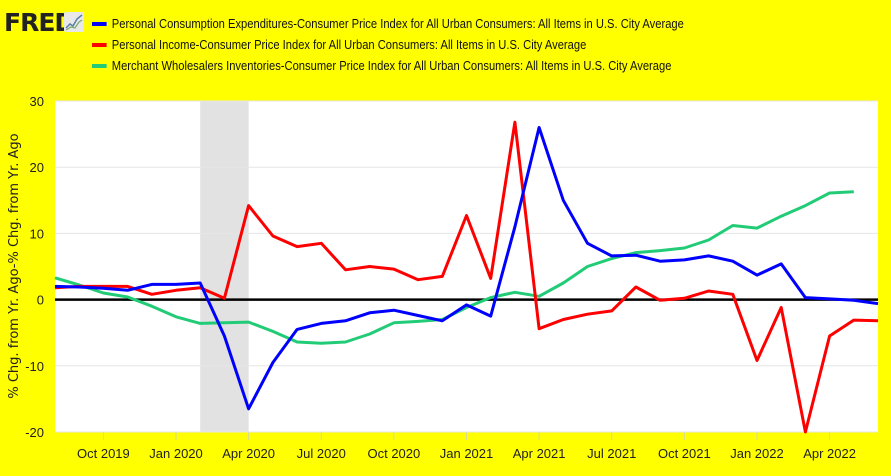 This screenshot has height=476, width=891. What do you see at coordinates (224, 266) in the screenshot?
I see `recession-shading` at bounding box center [224, 266].